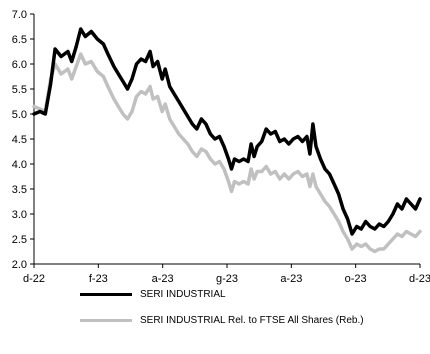 The image size is (430, 354). I want to click on x-axis-ticks: d-22 f-23 a-23 g-23 a-23 o-23 d-23, so click(226, 274).